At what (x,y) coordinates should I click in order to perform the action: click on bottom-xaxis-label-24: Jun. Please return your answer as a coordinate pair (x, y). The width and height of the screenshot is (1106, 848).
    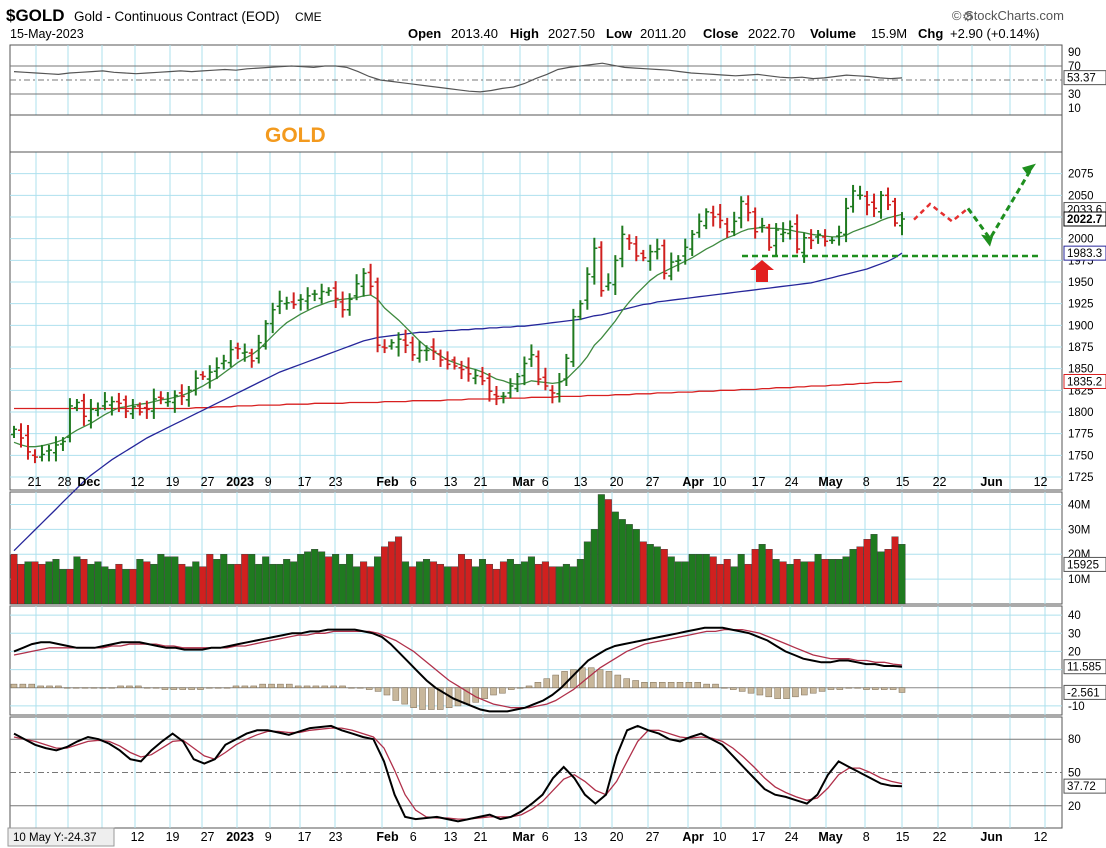
    Looking at the image, I should click on (991, 837).